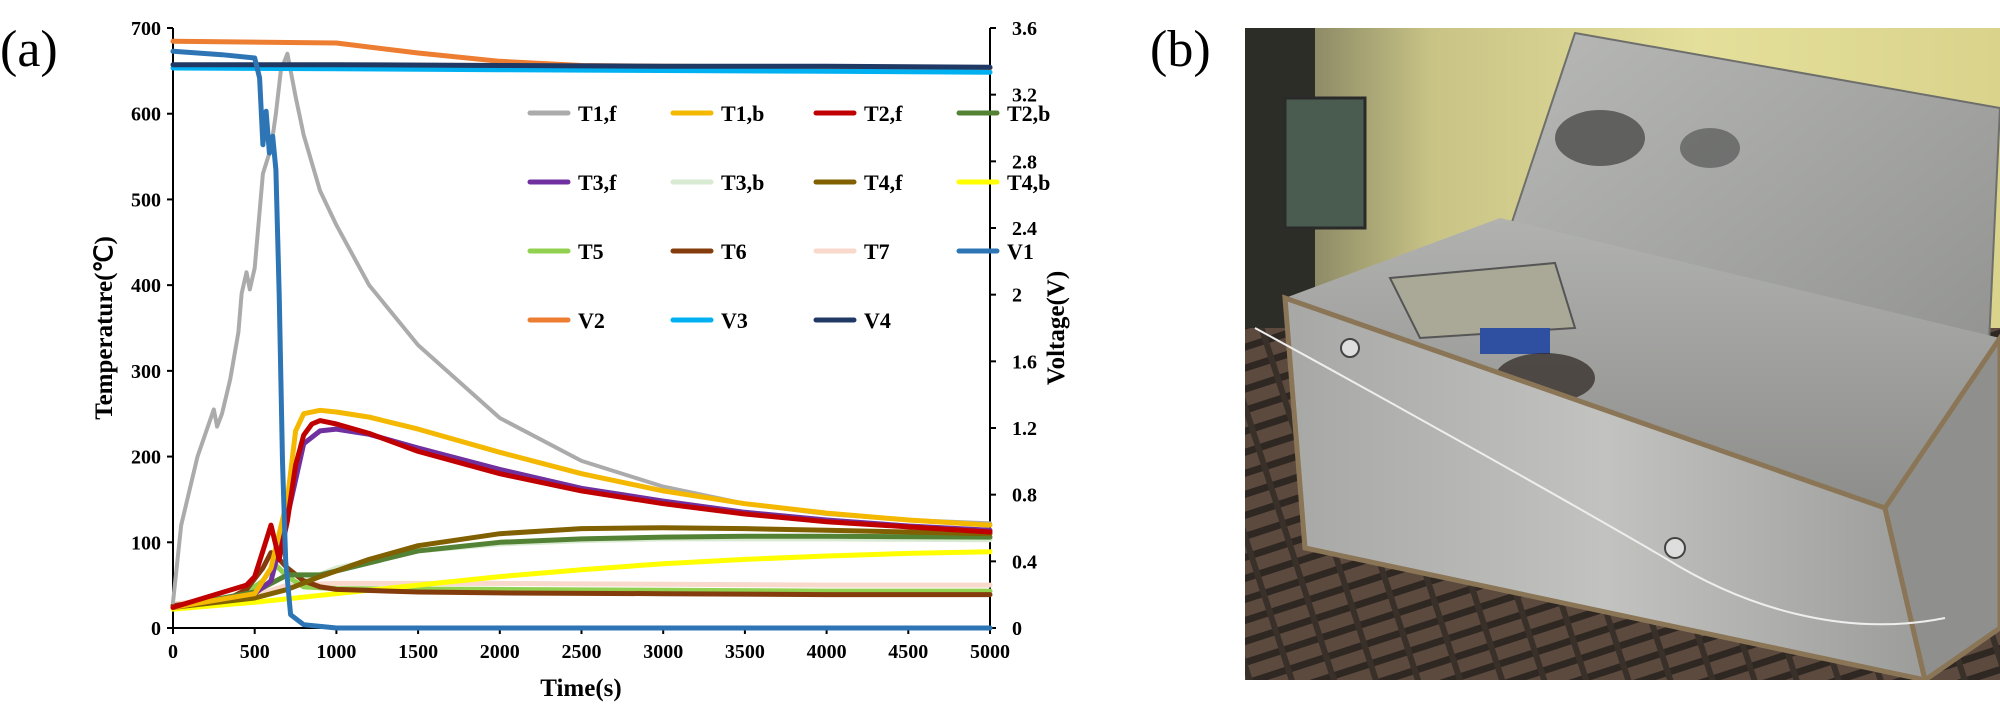 Image resolution: width=2000 pixels, height=709 pixels. I want to click on y-right-tick-label: 2, so click(1017, 296).